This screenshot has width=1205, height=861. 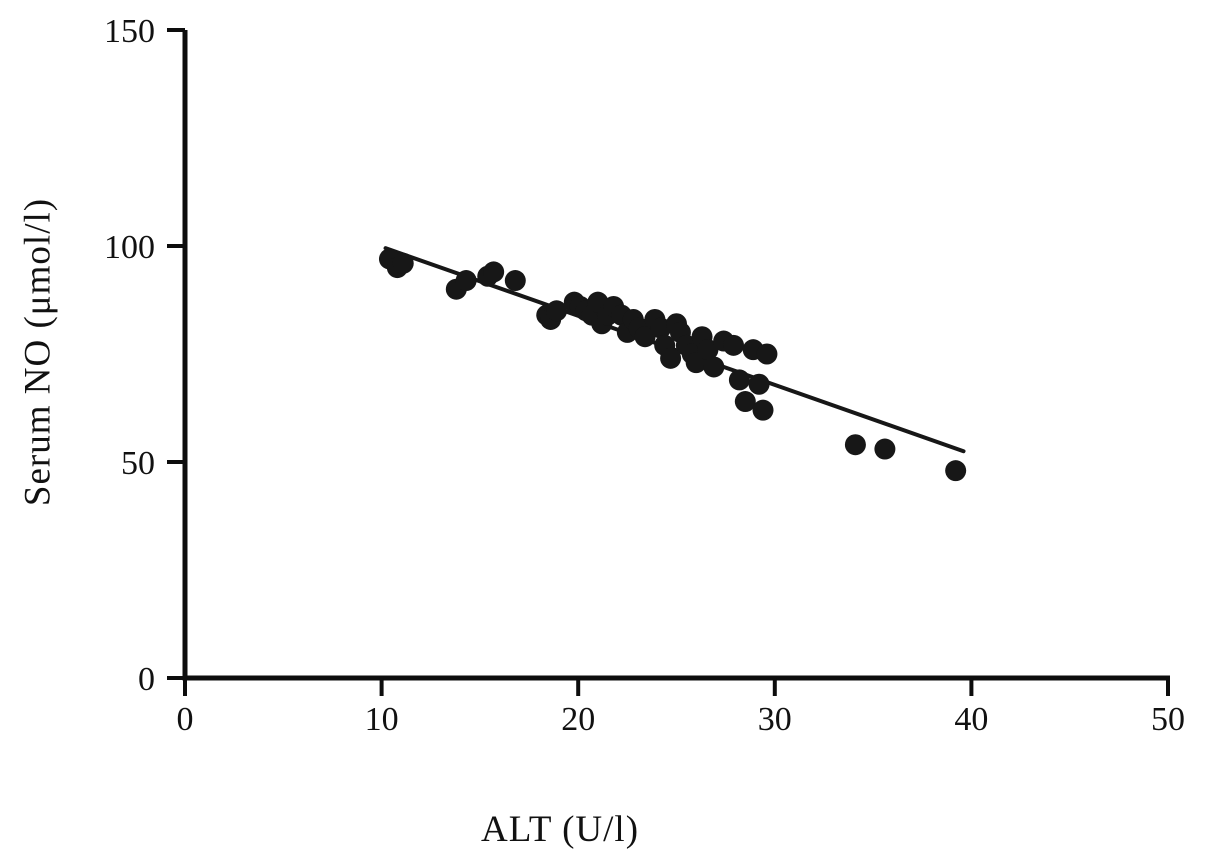 What do you see at coordinates (1168, 719) in the screenshot?
I see `x-tick-label: 50` at bounding box center [1168, 719].